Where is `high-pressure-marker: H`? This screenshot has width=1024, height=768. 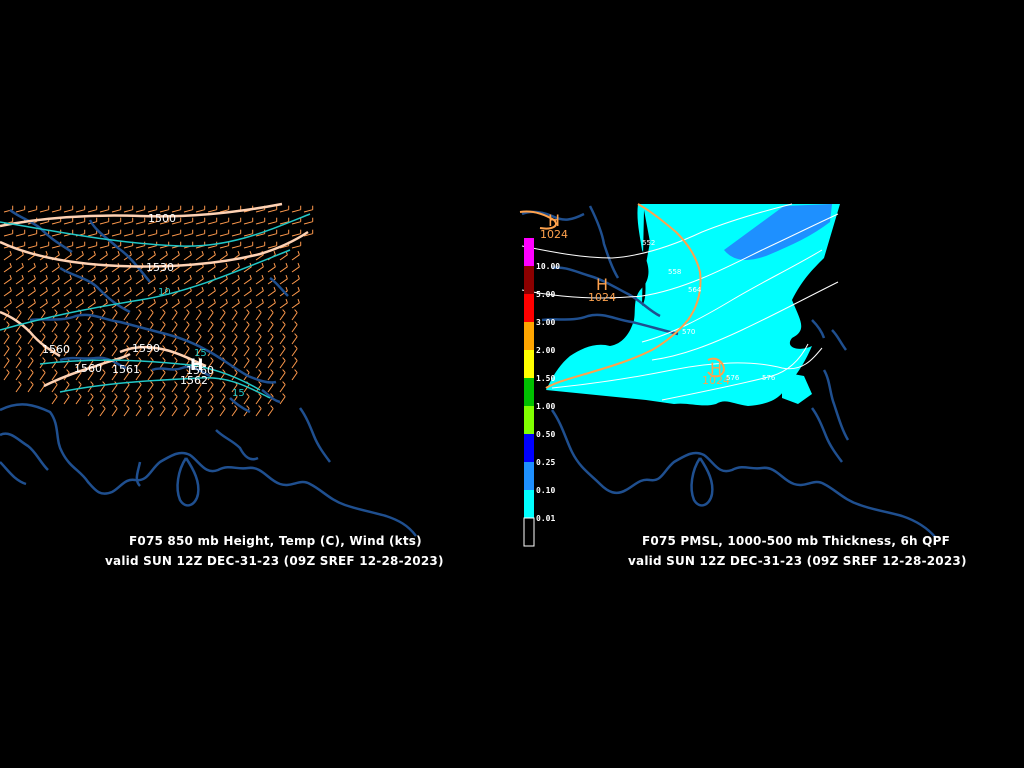
high-pressure-marker: H is located at coordinates (602, 284).